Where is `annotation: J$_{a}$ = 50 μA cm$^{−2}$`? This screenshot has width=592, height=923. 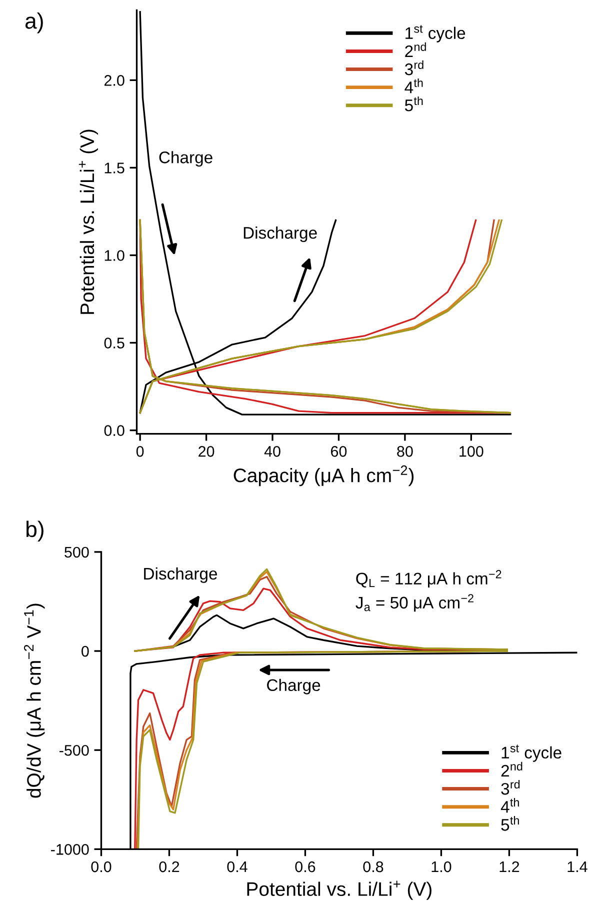
annotation: J$_{a}$ = 50 μA cm$^{−2}$ is located at coordinates (415, 603).